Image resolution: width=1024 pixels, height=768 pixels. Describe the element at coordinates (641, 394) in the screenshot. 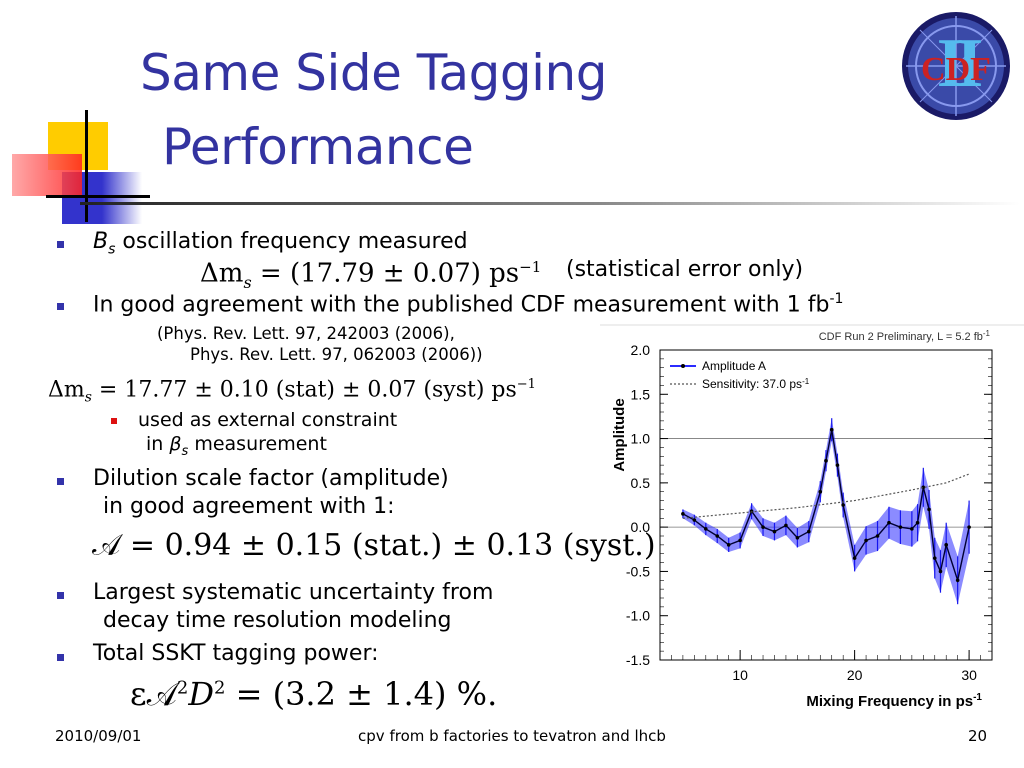

I see `y-tick-label: 1.5` at that location.